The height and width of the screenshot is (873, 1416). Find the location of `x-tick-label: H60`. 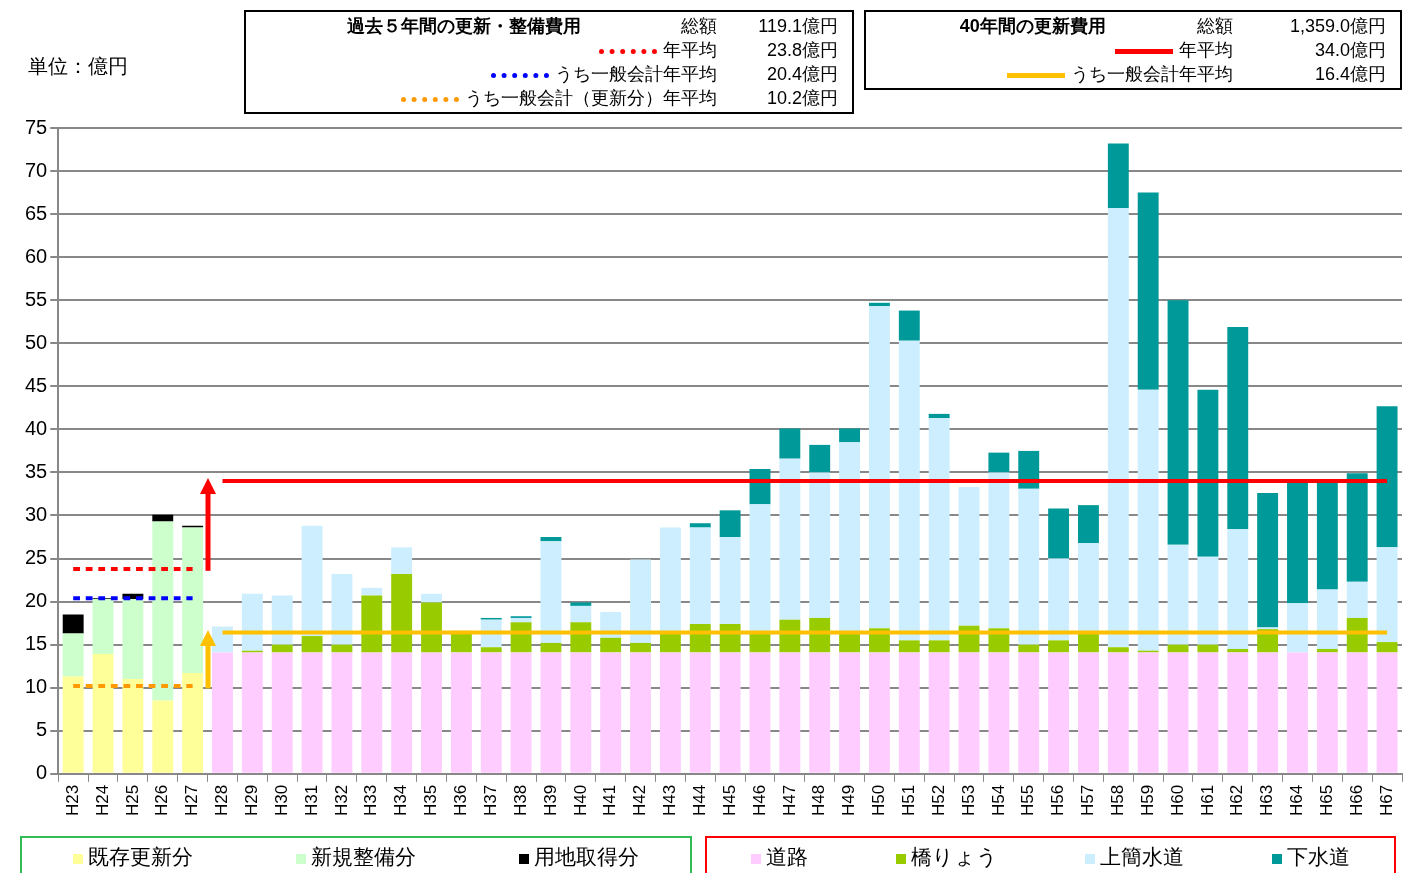

x-tick-label: H60 is located at coordinates (1177, 800).